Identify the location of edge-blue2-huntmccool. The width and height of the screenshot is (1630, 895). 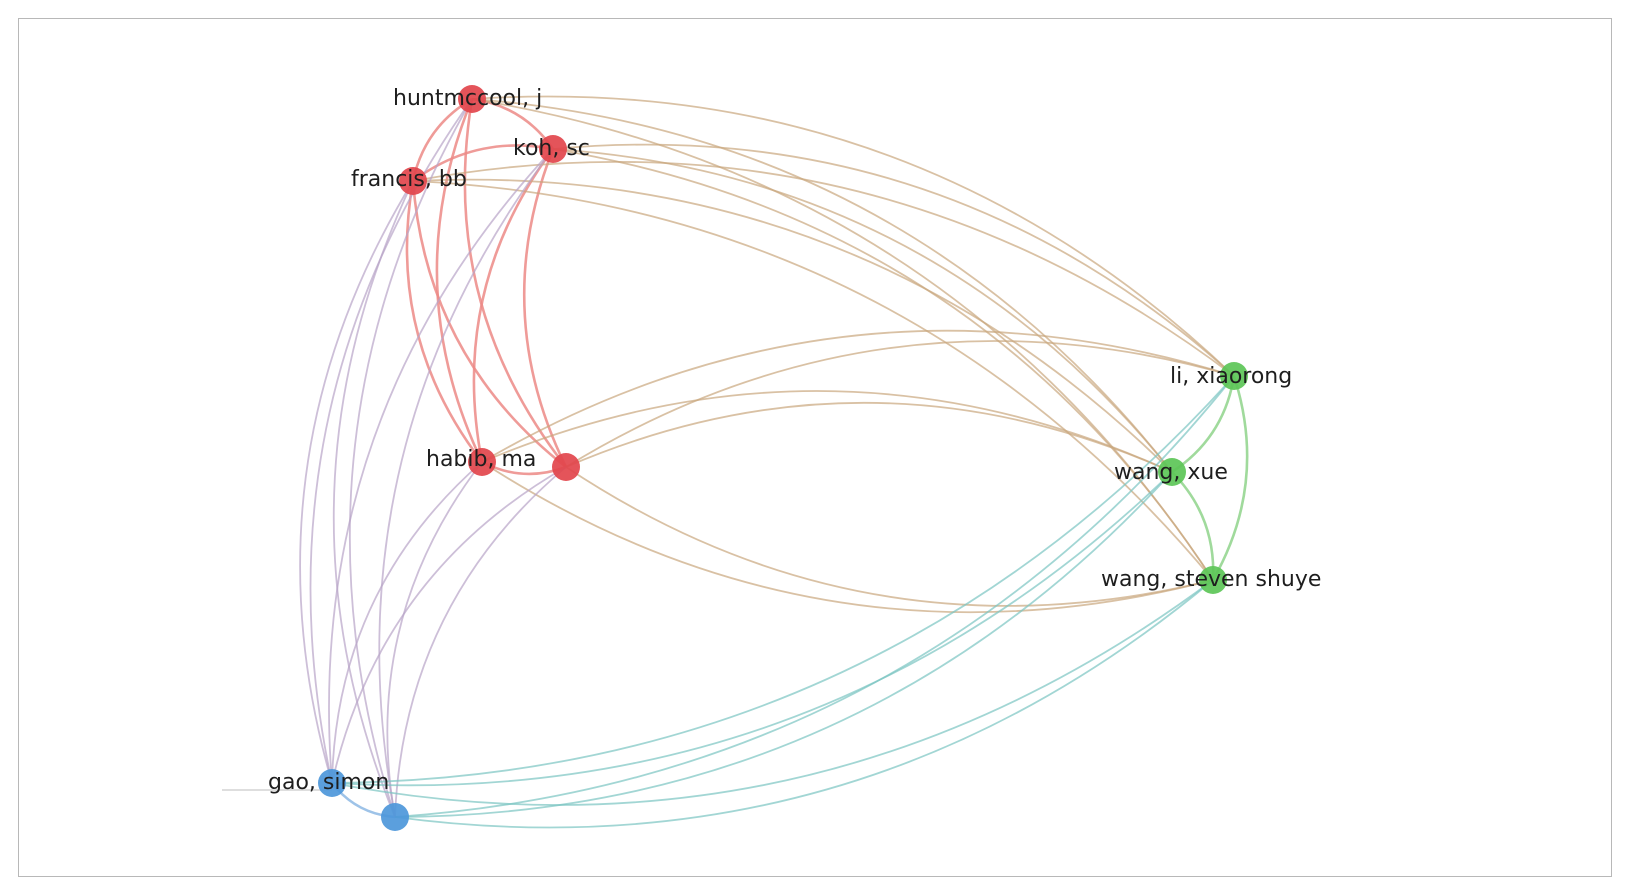
(410, 458).